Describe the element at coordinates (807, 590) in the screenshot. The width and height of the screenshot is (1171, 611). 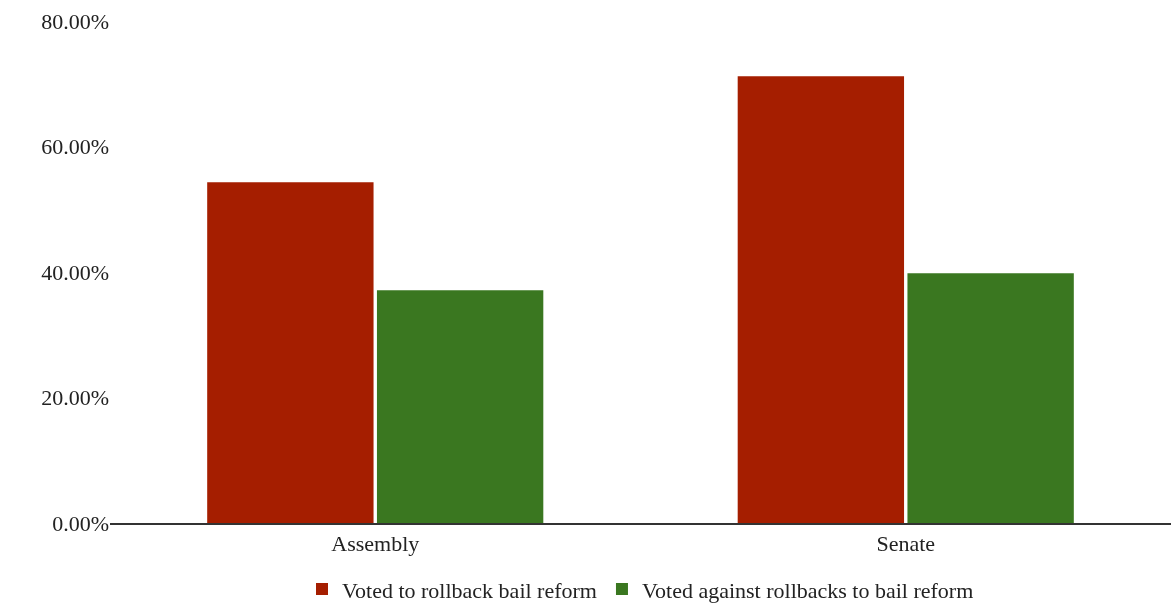
I see `legend-label: Voted against rollbacks to bail reform` at that location.